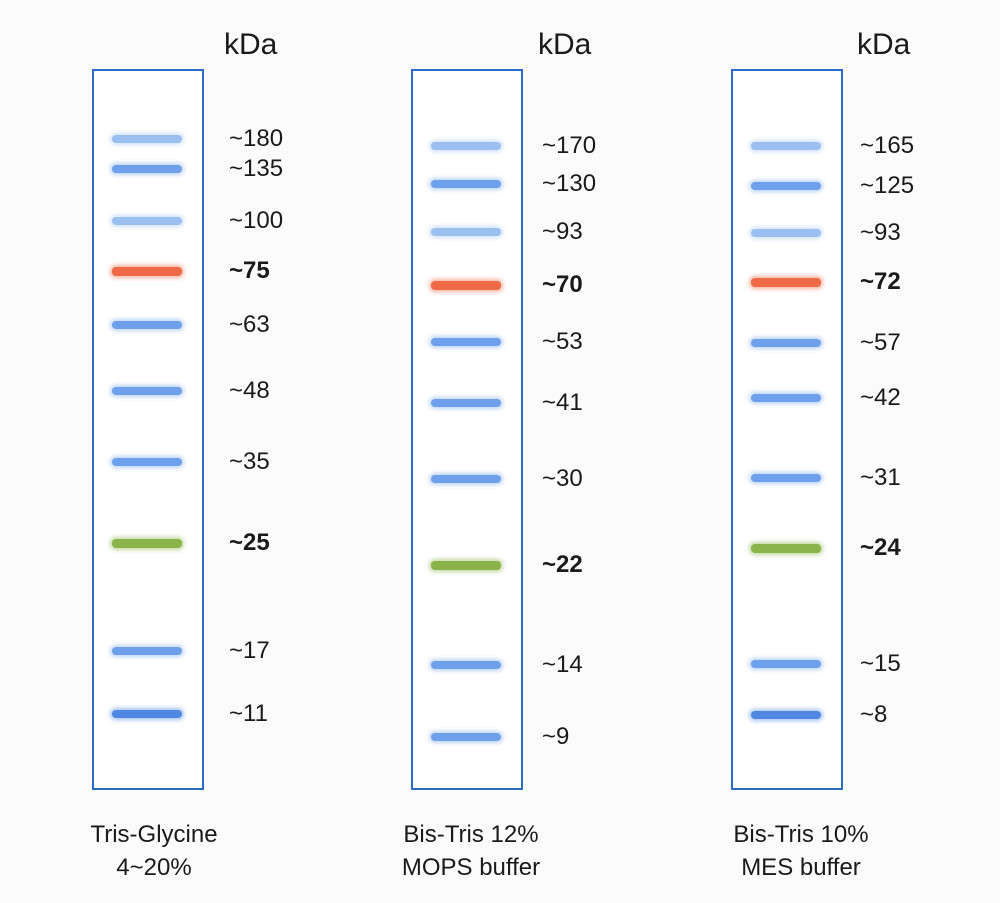  I want to click on mw-label: ~8, so click(874, 714).